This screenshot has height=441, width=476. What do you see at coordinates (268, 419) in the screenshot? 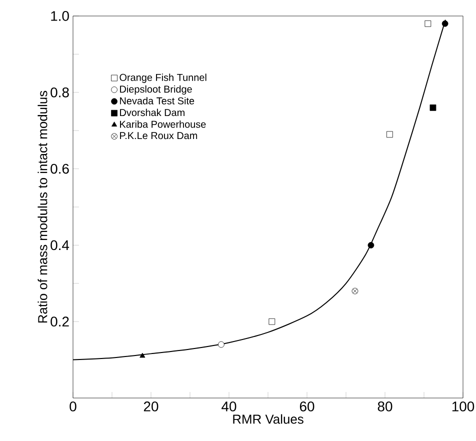
I see `x-axis-title: RMR Values` at bounding box center [268, 419].